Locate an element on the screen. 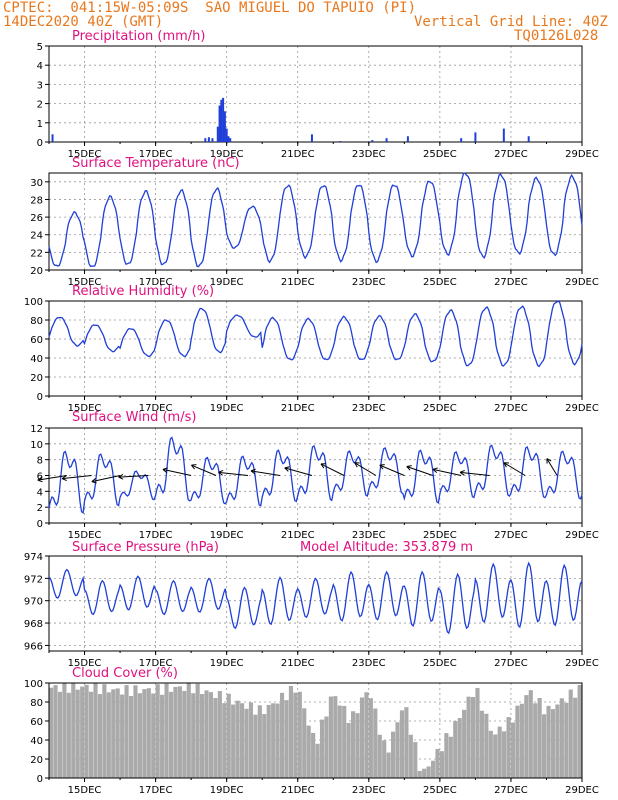 This screenshot has width=618, height=800. wind-speed-line is located at coordinates (315, 475).